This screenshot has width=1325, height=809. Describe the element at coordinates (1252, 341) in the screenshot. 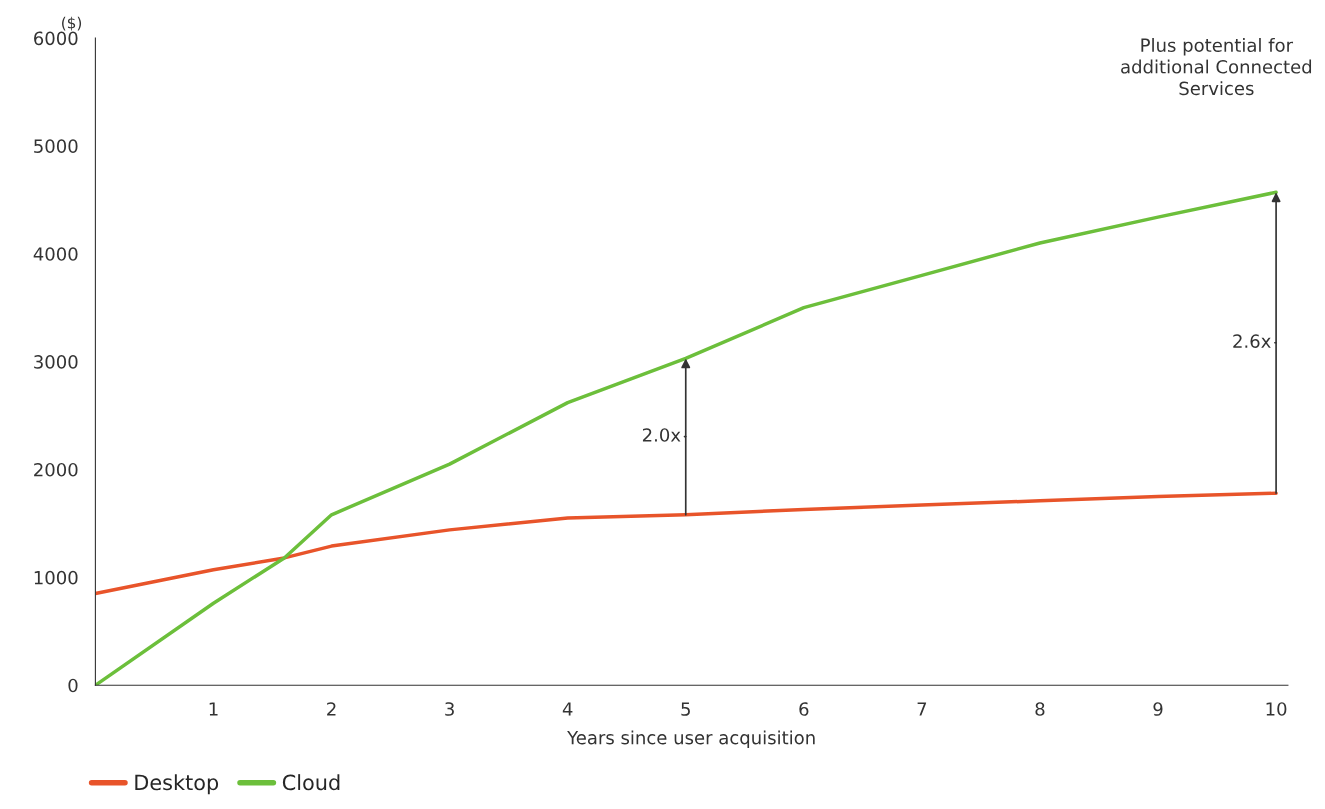

I see `annotation: 2.6x` at that location.